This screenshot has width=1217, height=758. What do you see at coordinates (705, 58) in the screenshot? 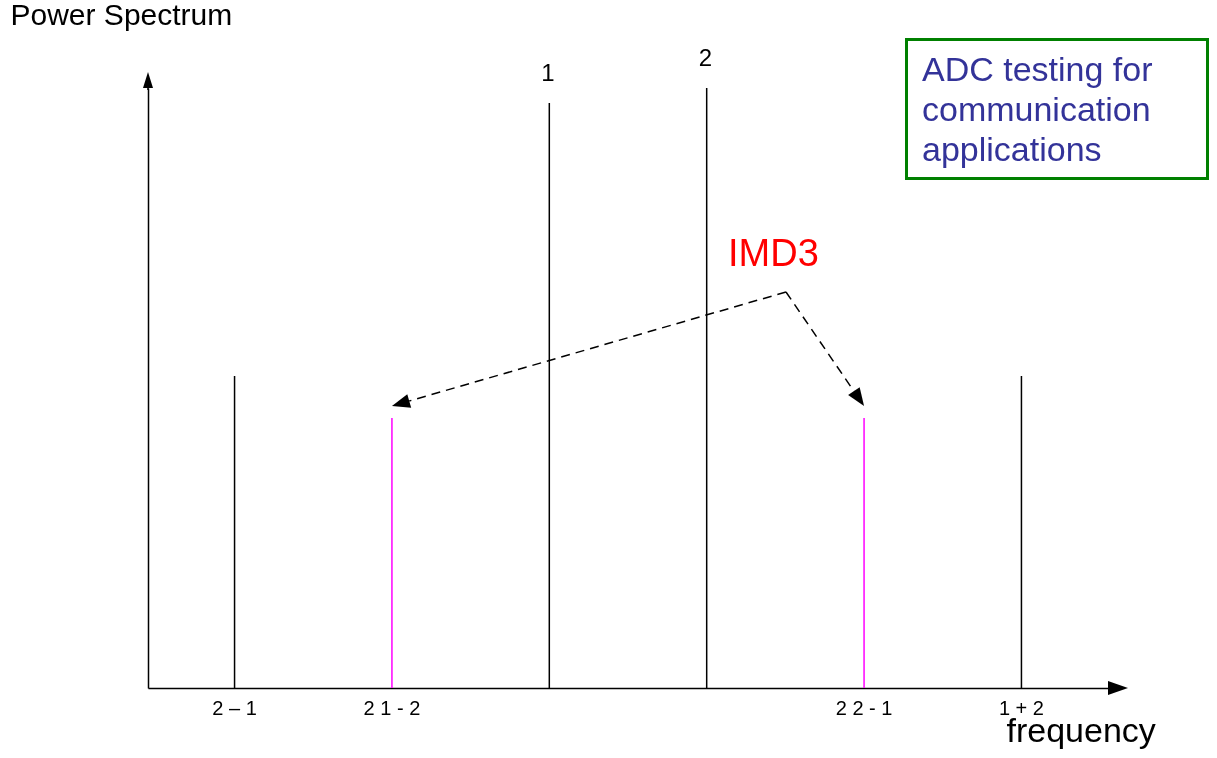
I see `text: 2` at bounding box center [705, 58].